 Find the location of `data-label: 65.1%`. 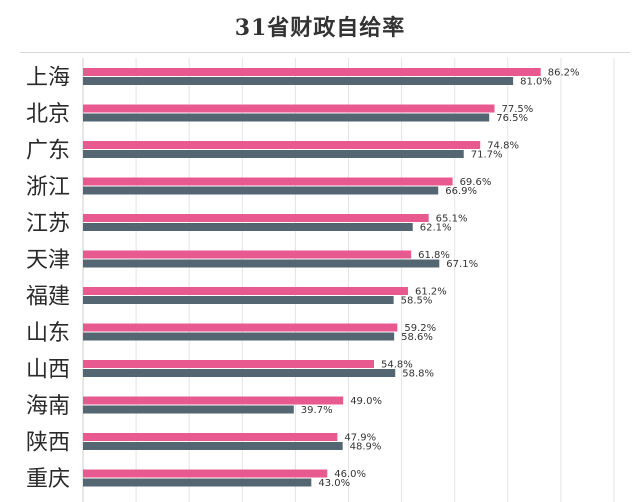

data-label: 65.1% is located at coordinates (452, 219).